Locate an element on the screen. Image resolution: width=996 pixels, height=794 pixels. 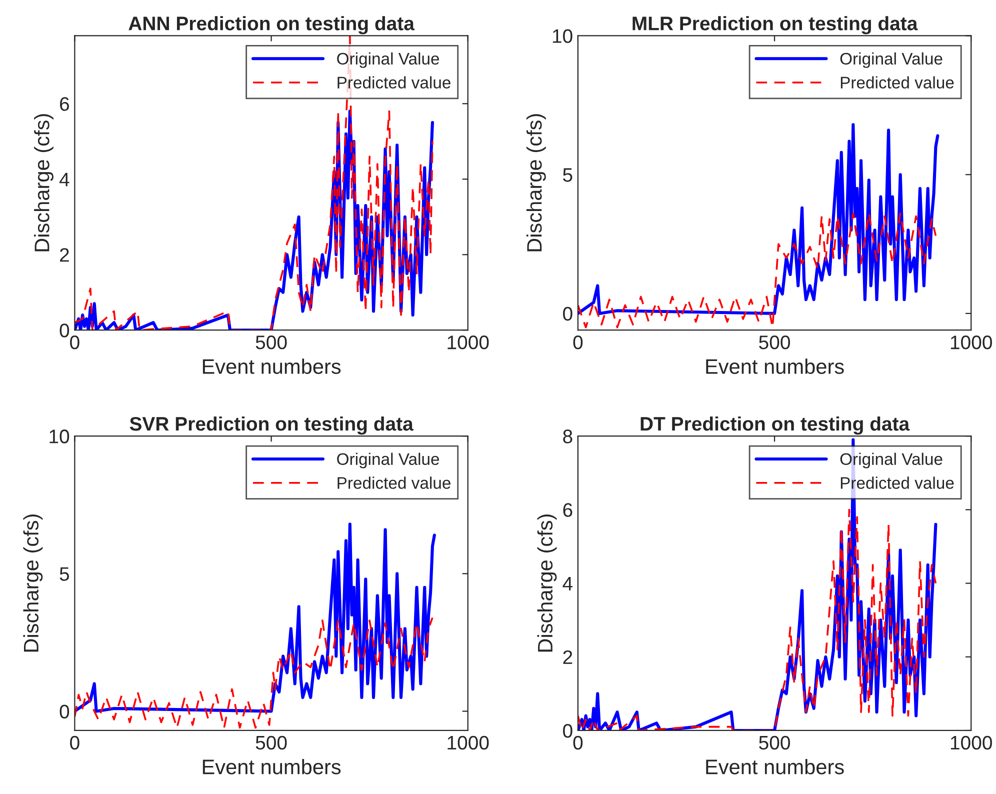
chart-title: MLR Prediction on testing data is located at coordinates (775, 25).